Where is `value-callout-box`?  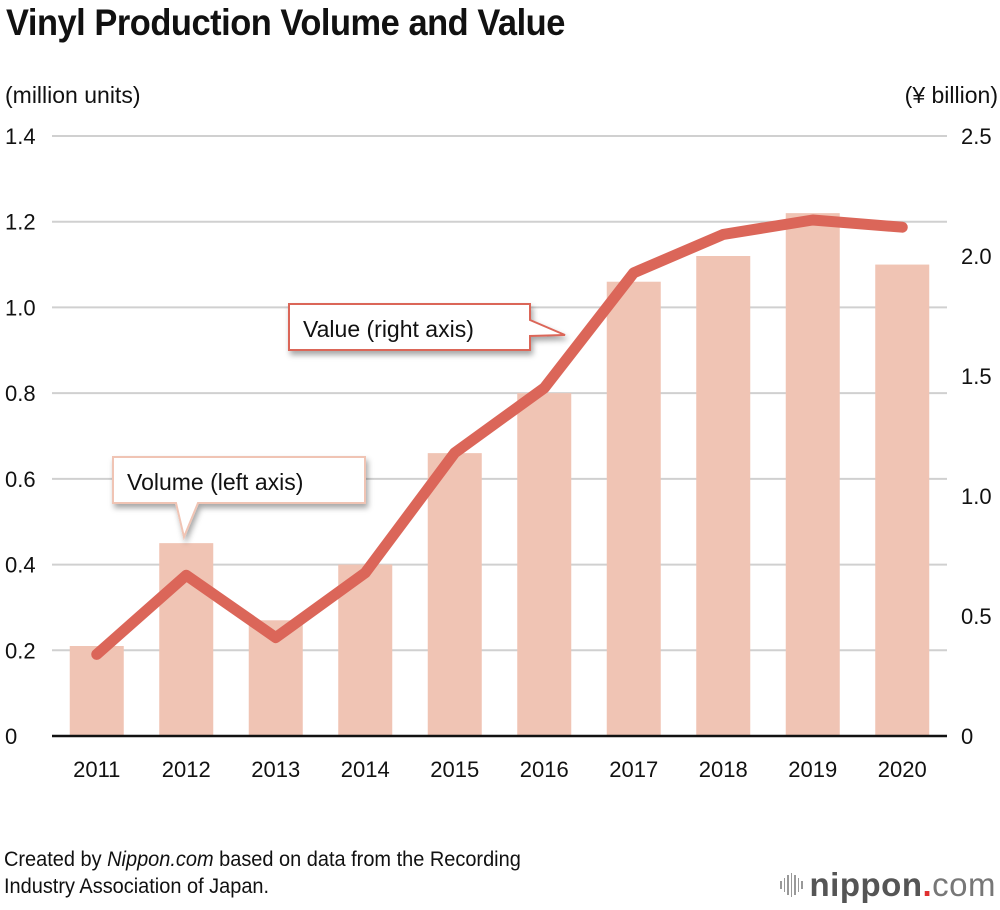
value-callout-box is located at coordinates (427, 327).